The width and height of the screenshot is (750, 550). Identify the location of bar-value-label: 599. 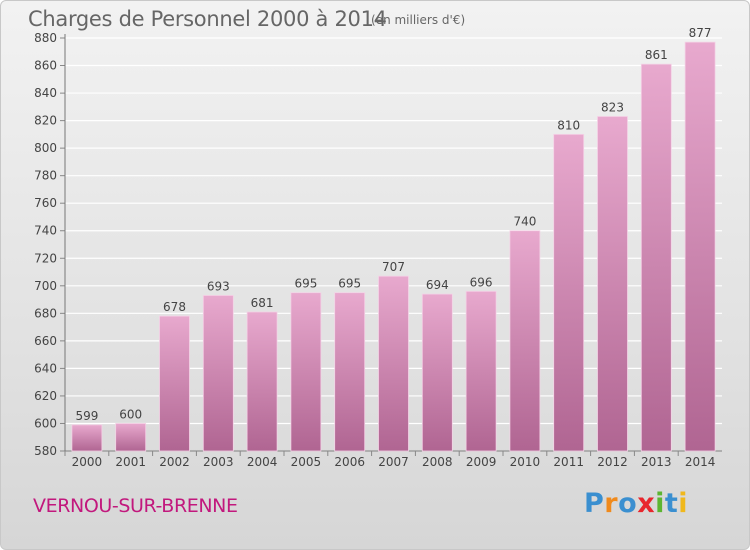
(86, 416).